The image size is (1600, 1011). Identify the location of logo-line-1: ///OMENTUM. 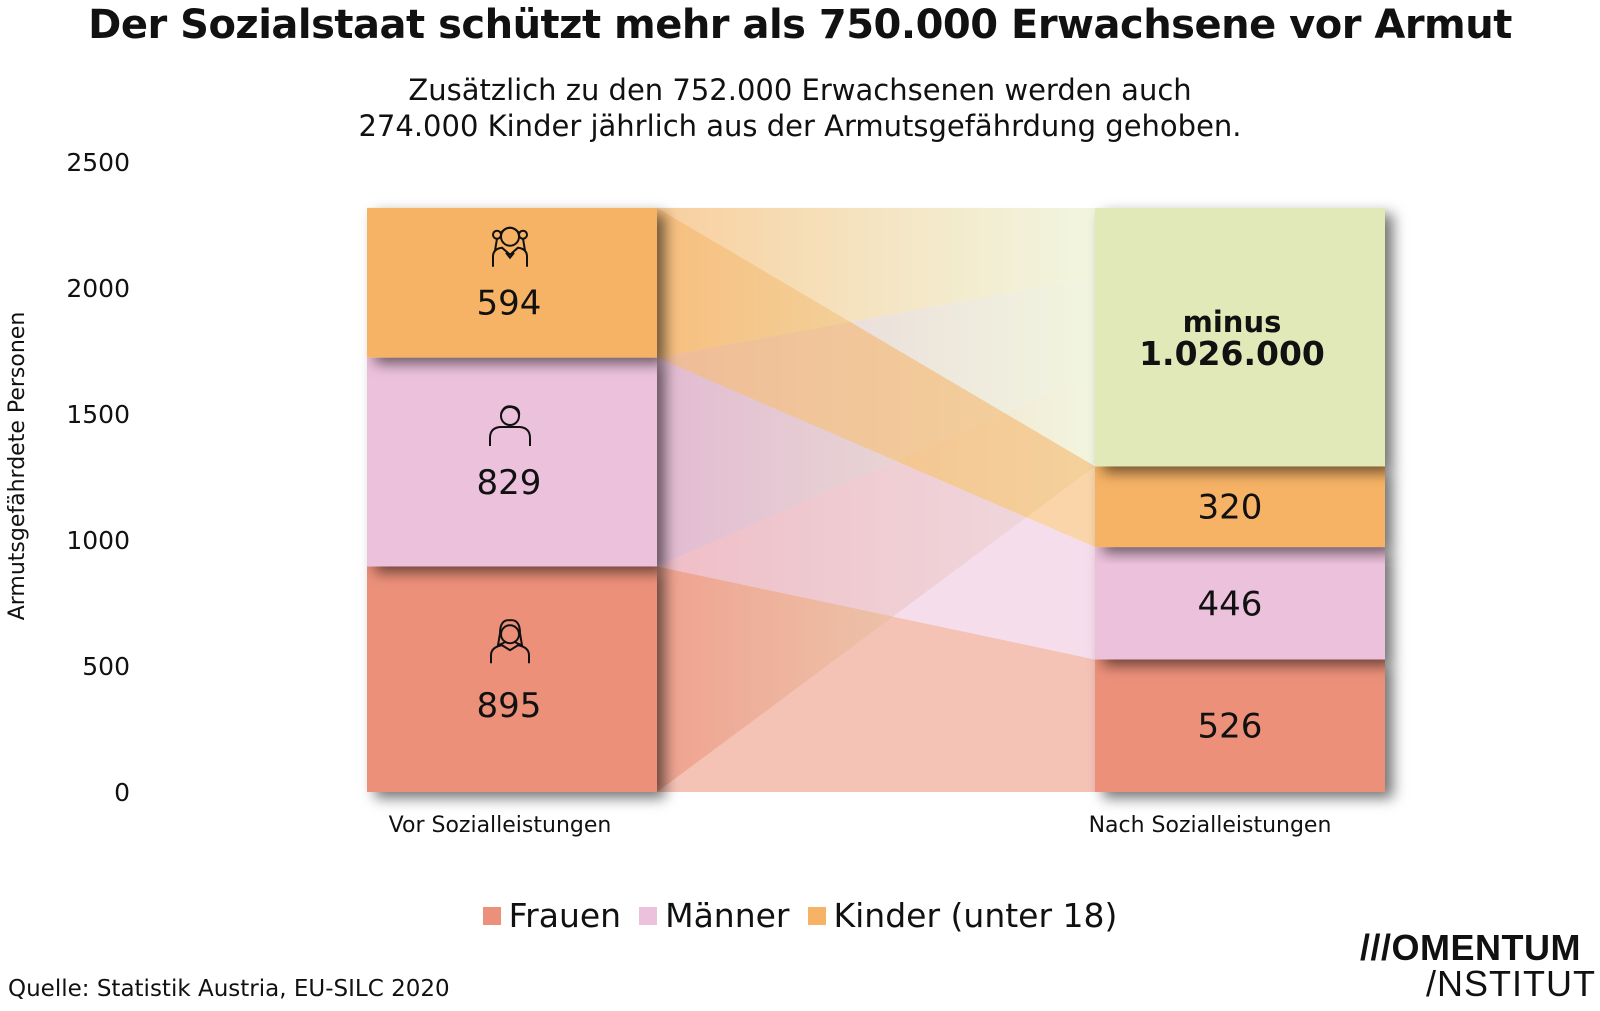
(1470, 947).